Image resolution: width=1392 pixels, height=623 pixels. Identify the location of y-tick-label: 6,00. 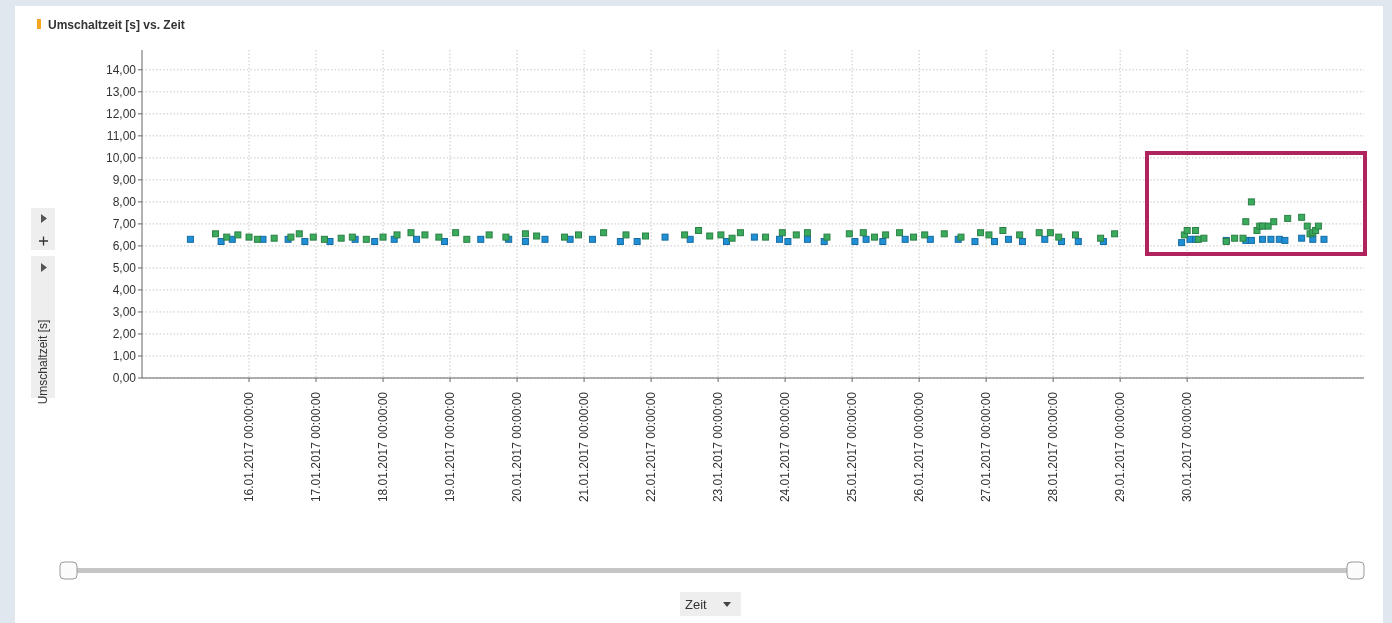
(124, 246).